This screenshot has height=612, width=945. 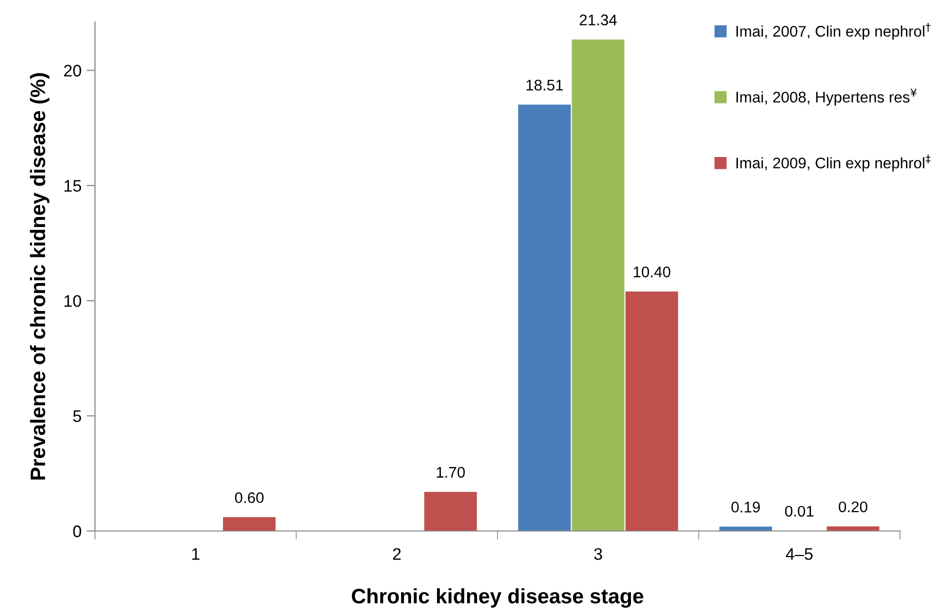 I want to click on x-tick-label: 2, so click(x=397, y=554).